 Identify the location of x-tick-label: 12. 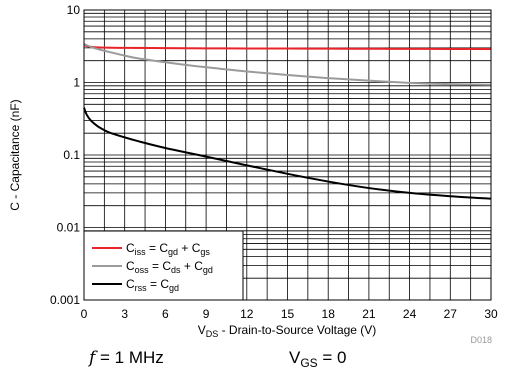
(247, 314).